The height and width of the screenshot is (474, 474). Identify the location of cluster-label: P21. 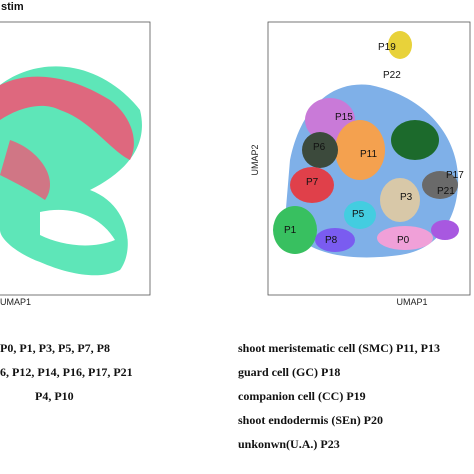
(446, 191).